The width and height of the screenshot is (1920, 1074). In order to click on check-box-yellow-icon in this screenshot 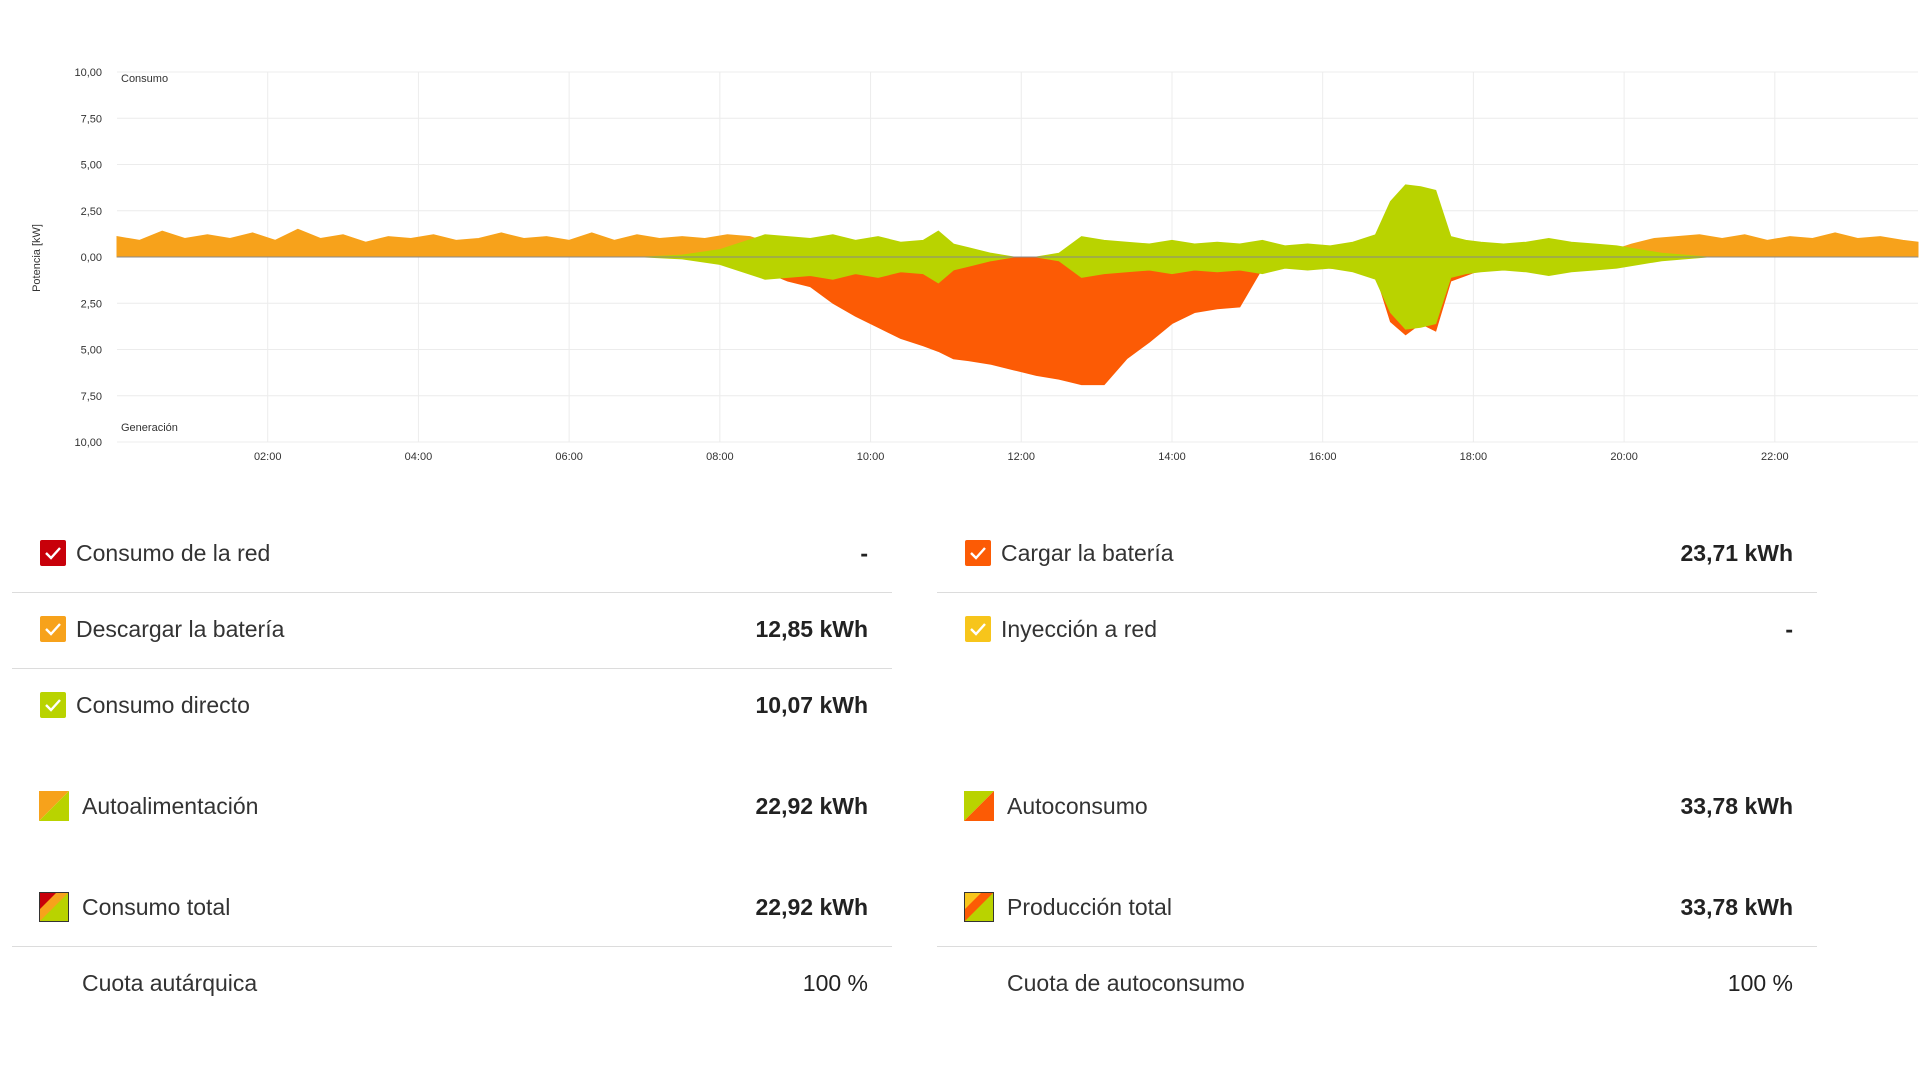, I will do `click(978, 629)`.